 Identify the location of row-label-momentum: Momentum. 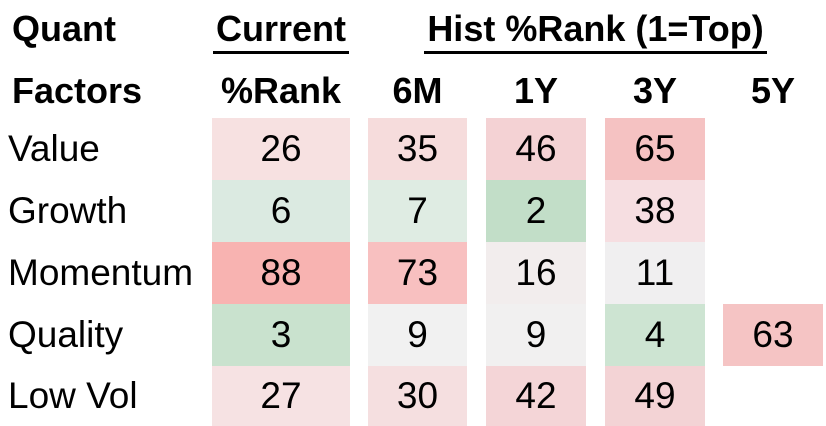
(101, 272).